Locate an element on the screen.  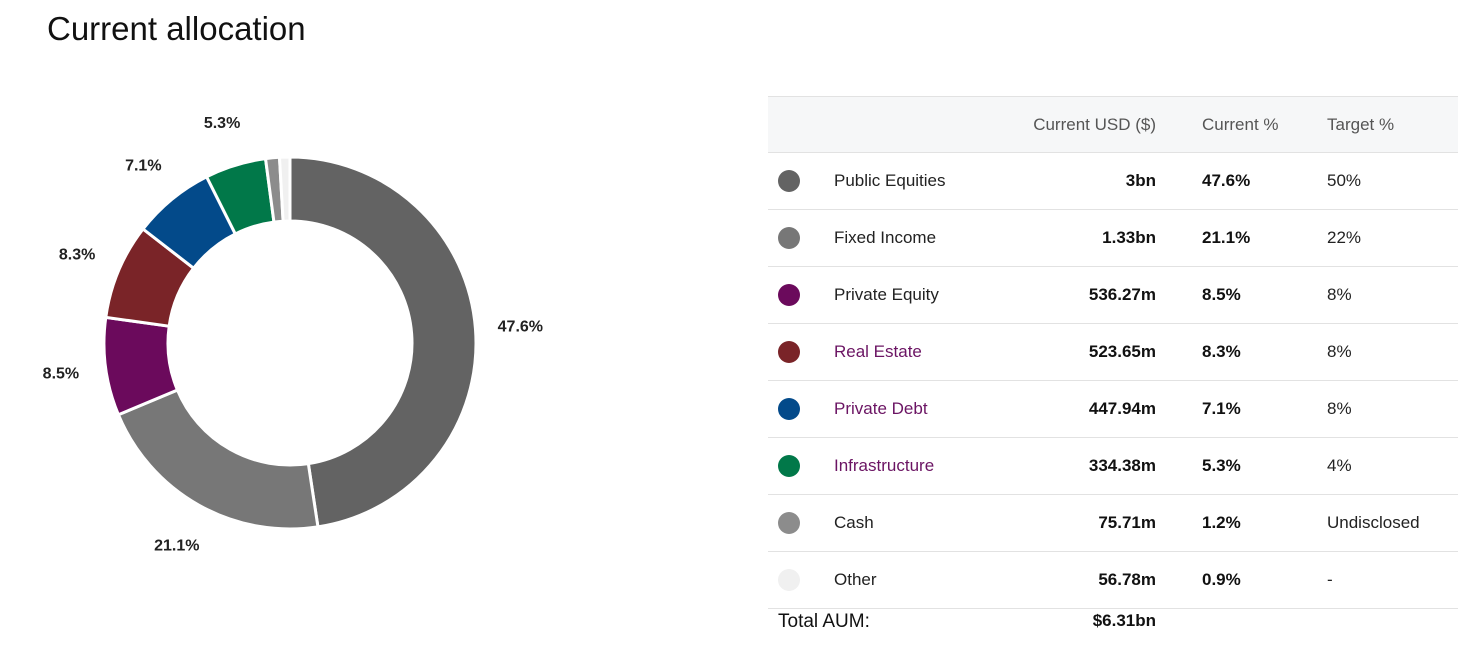
current-usd-cell: 56.78m is located at coordinates (1085, 580).